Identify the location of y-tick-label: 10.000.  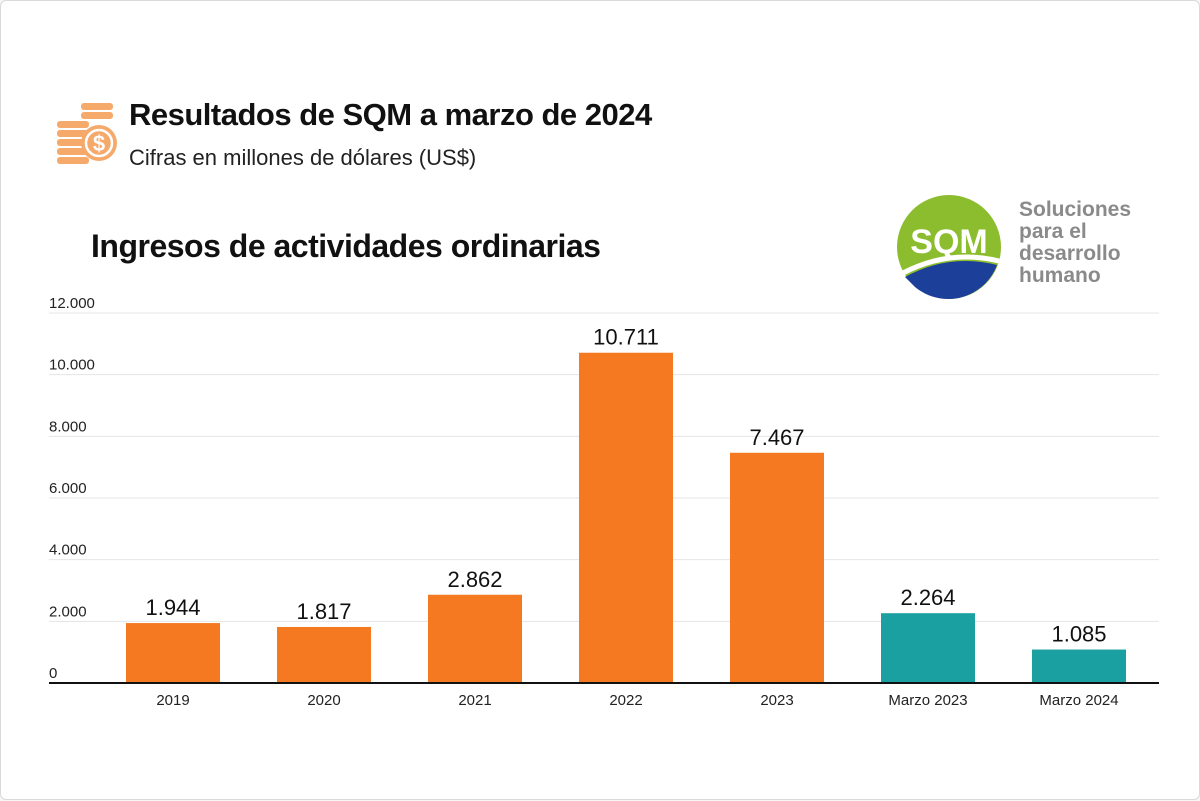
(72, 365).